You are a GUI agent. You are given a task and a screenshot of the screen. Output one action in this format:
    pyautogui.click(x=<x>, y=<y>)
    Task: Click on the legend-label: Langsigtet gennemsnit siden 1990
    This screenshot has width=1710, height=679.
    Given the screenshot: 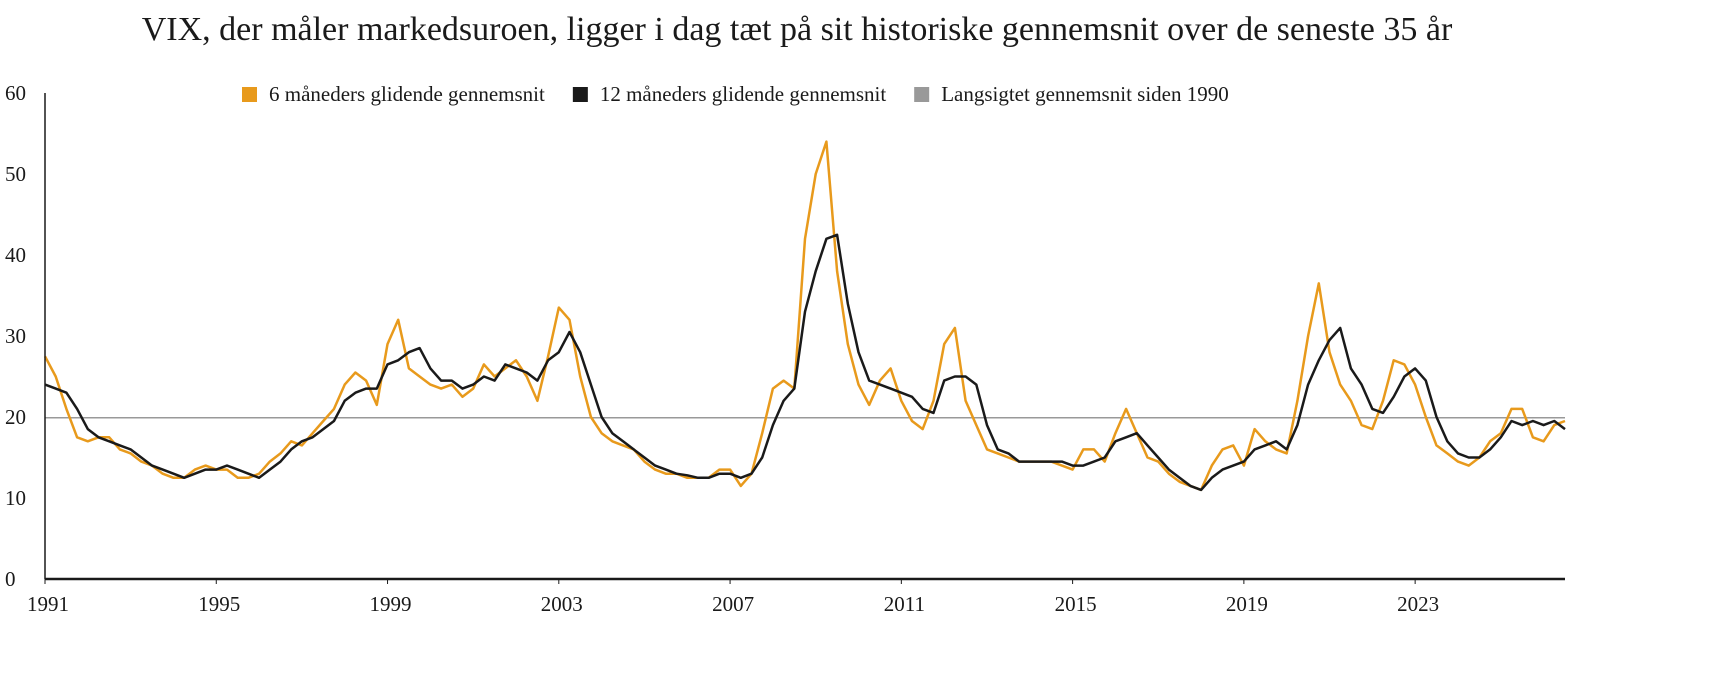 What is the action you would take?
    pyautogui.click(x=1085, y=94)
    